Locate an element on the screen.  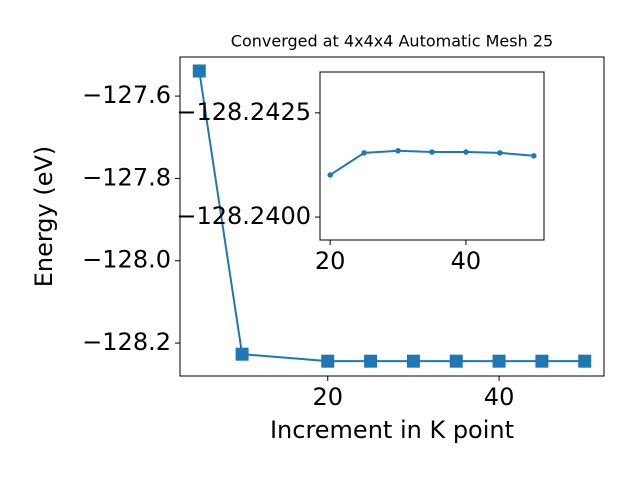
y-tick-label: −128.2 is located at coordinates (126, 342).